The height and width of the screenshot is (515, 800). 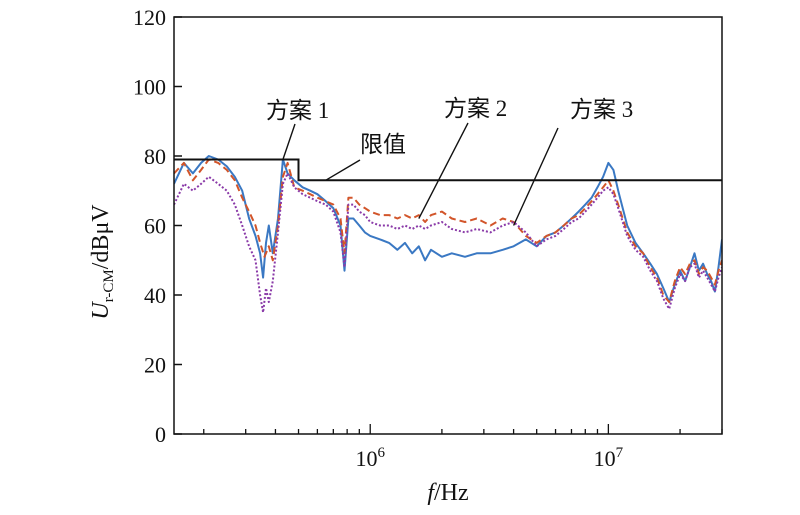 What do you see at coordinates (155, 156) in the screenshot?
I see `y-tick-label: 80` at bounding box center [155, 156].